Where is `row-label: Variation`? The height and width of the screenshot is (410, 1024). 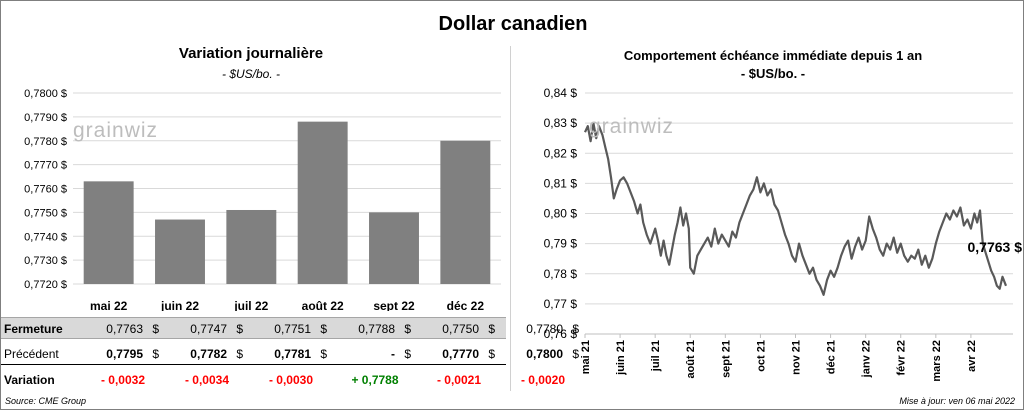
row-label: Variation is located at coordinates (29, 380).